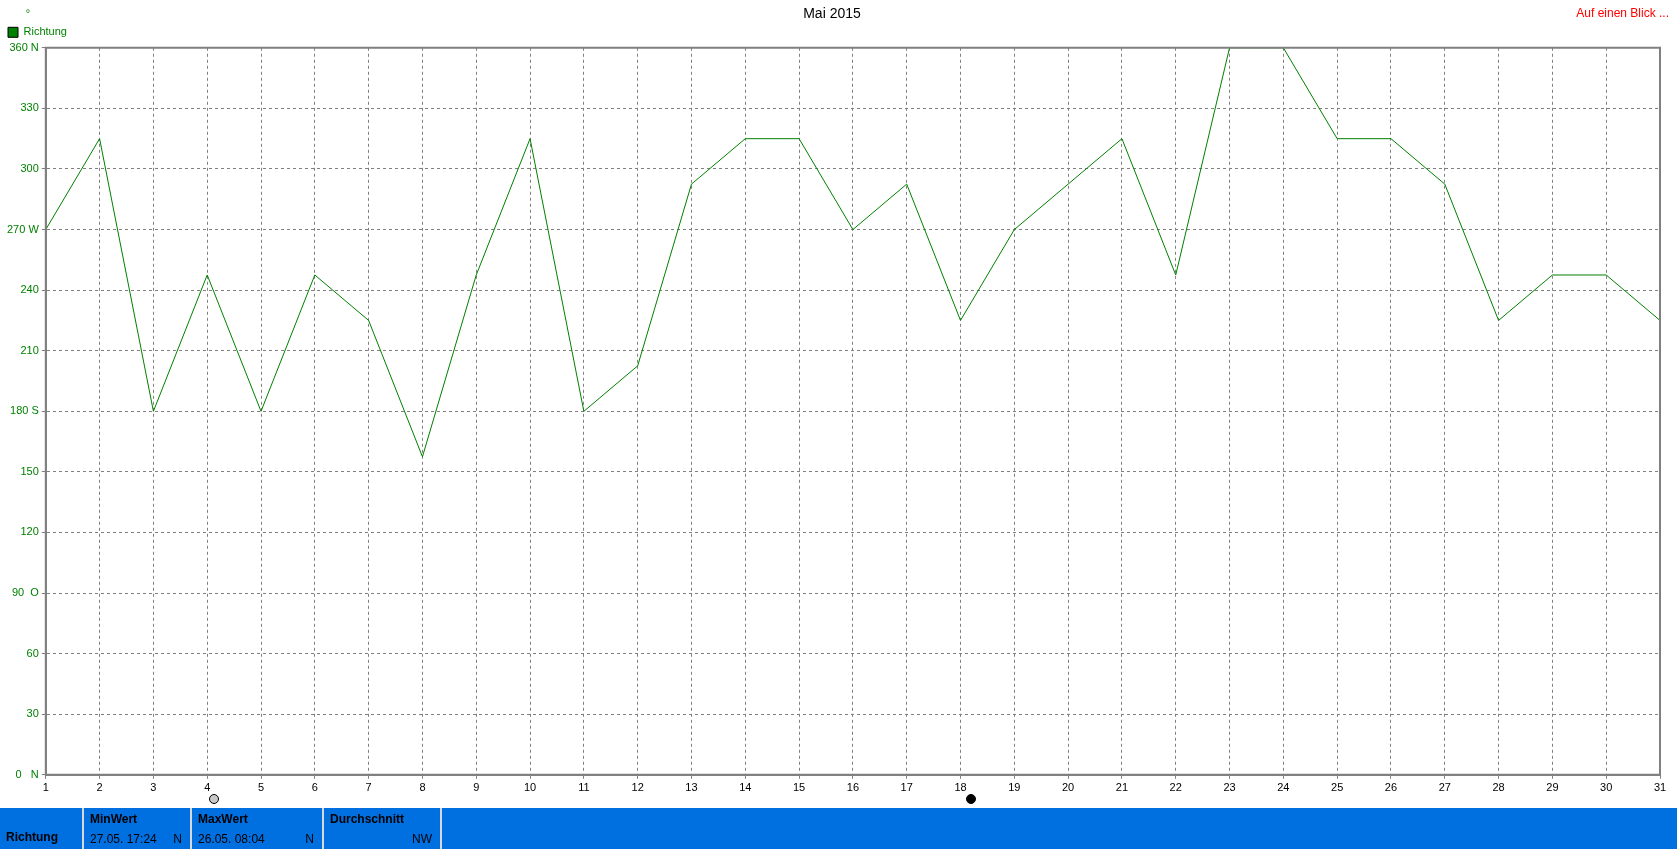 This screenshot has height=849, width=1677. What do you see at coordinates (1014, 787) in the screenshot?
I see `x-tick-label: 19` at bounding box center [1014, 787].